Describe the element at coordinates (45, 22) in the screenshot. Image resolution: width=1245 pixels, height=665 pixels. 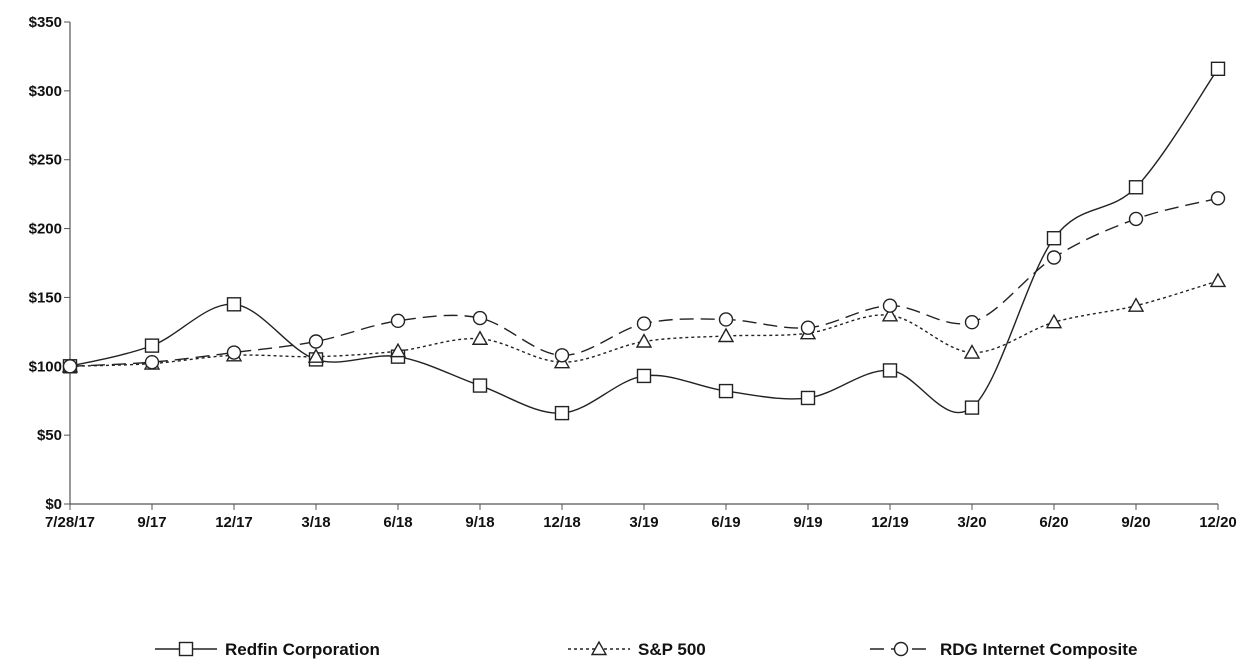
I see `y-tick-label: $350` at that location.